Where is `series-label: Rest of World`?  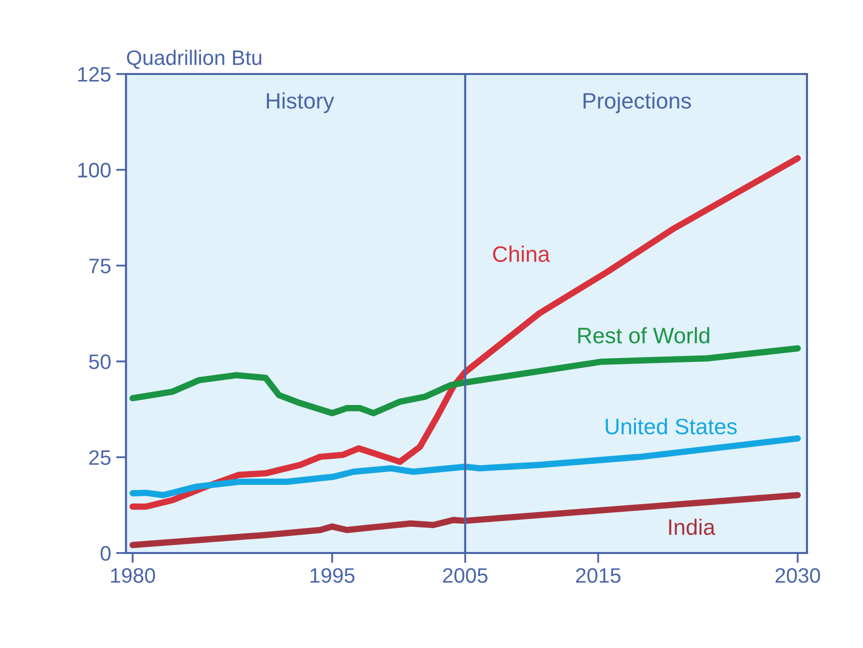
series-label: Rest of World is located at coordinates (644, 335).